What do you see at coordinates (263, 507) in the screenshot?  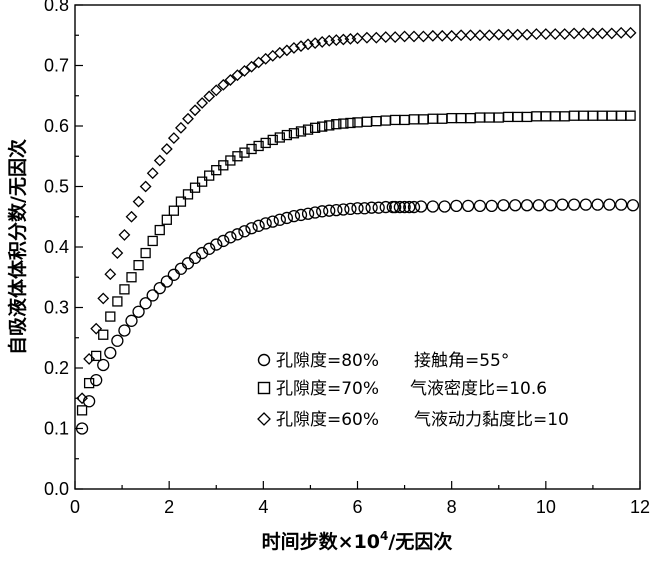 I see `x-tick-label: 4` at bounding box center [263, 507].